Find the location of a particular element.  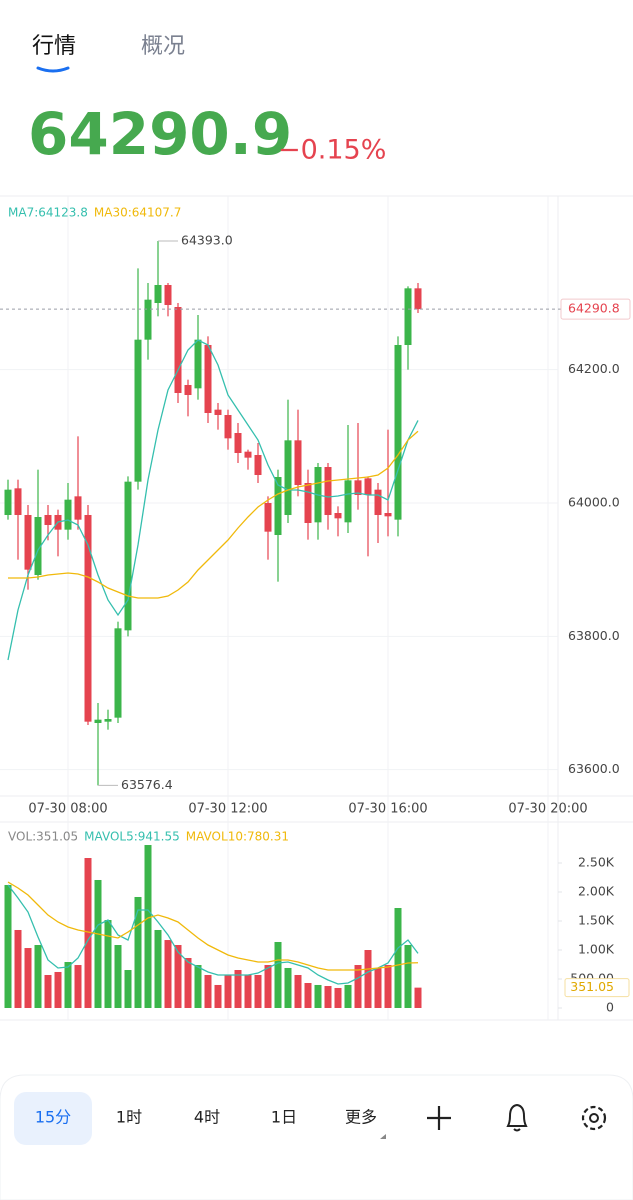

y-tick-label: 64200.0 is located at coordinates (594, 368).